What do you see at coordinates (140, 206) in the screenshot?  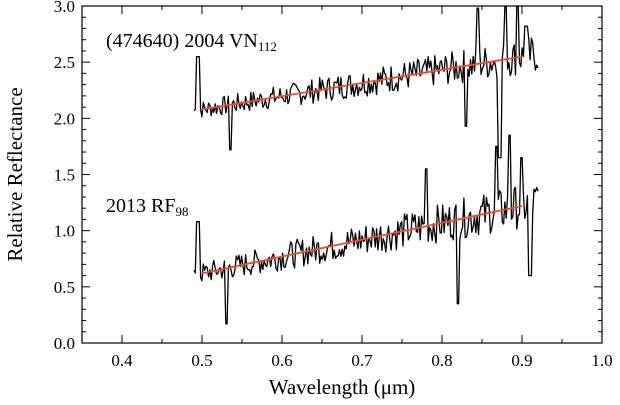 I see `series-label-rf98-main: 2013 RF` at bounding box center [140, 206].